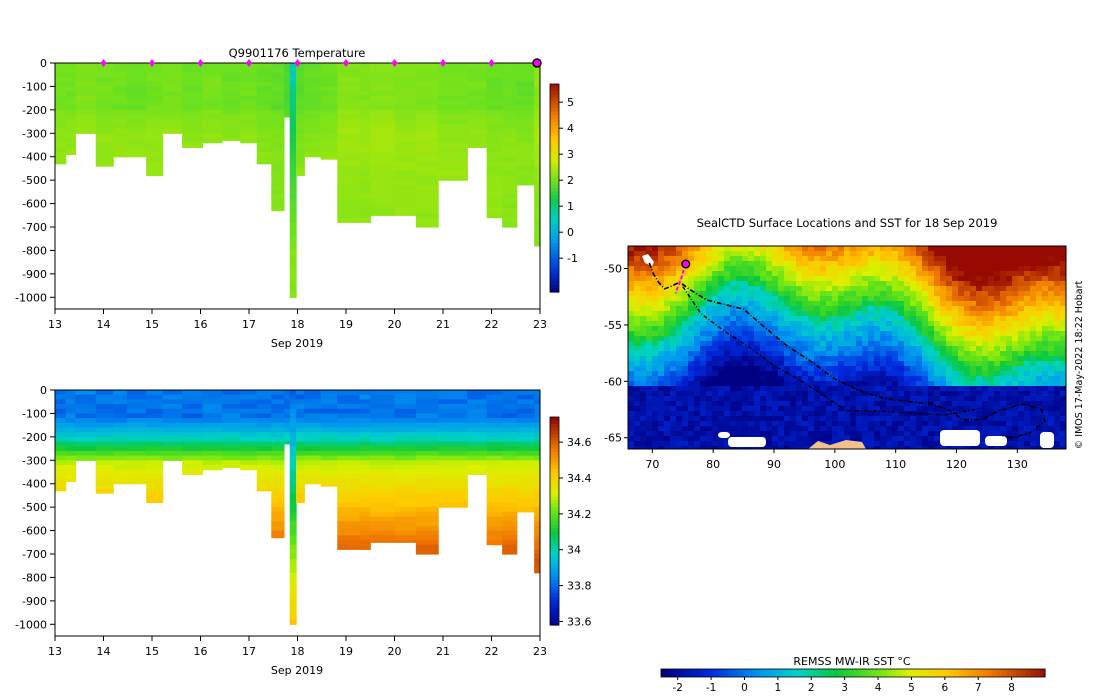 This screenshot has width=1100, height=696. Describe the element at coordinates (395, 324) in the screenshot. I see `temperature-xtick-label: 20` at that location.